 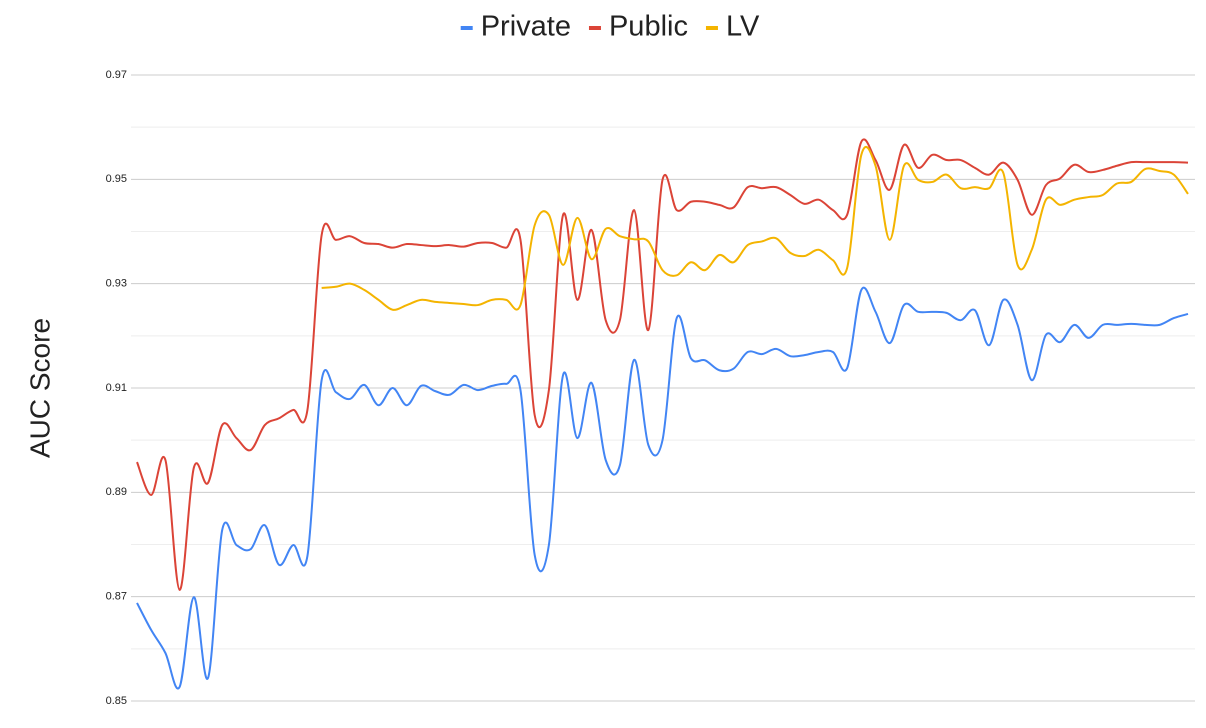 I want to click on legend-label: Public, so click(x=648, y=27).